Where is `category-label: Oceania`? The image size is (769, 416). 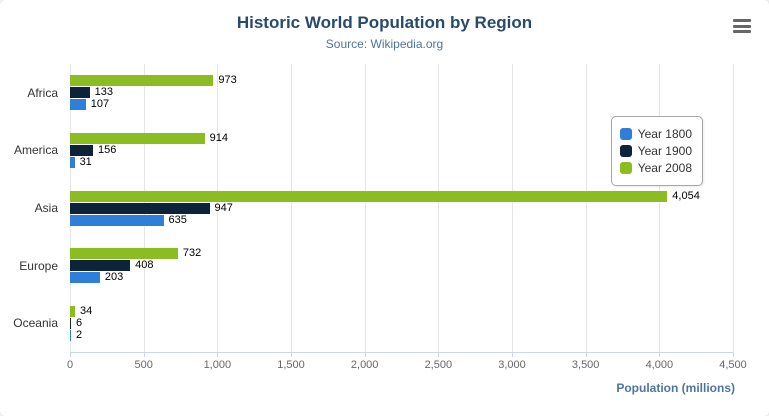 category-label: Oceania is located at coordinates (35, 323).